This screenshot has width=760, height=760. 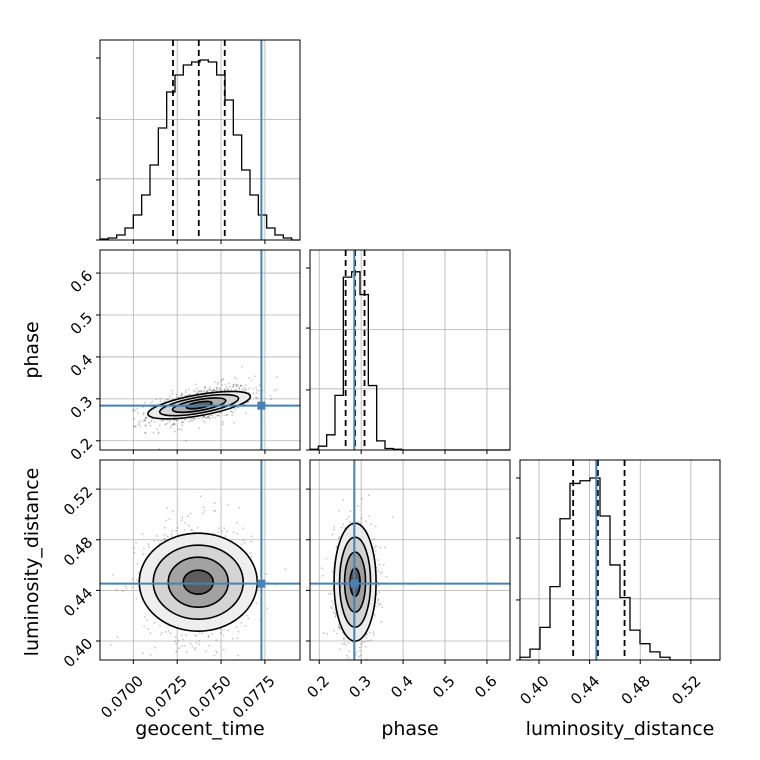 I want to click on x-tick-label-luminosity_distance: 0.44, so click(x=585, y=690).